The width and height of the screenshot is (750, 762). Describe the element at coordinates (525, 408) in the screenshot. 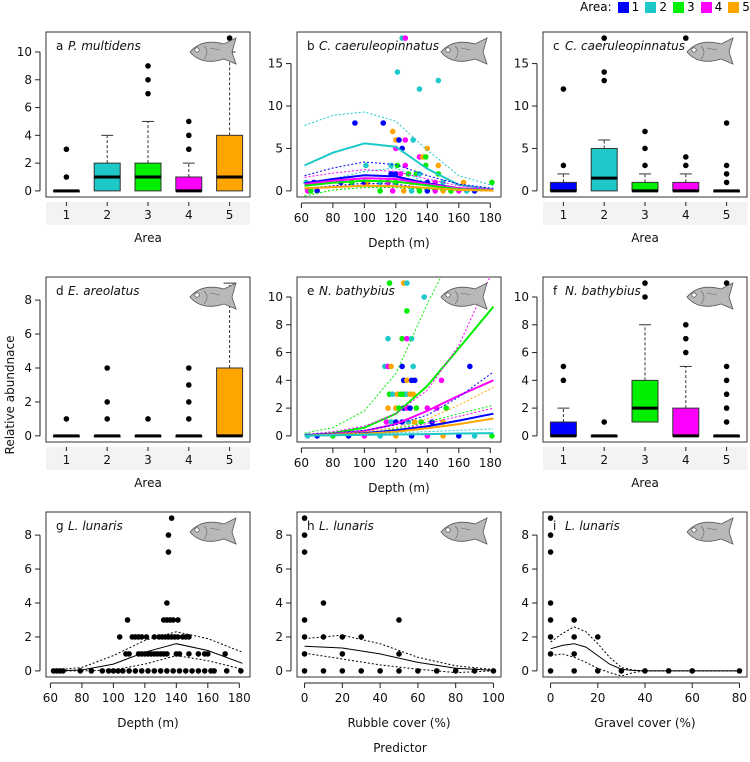

I see `y-tick-label: 2` at that location.